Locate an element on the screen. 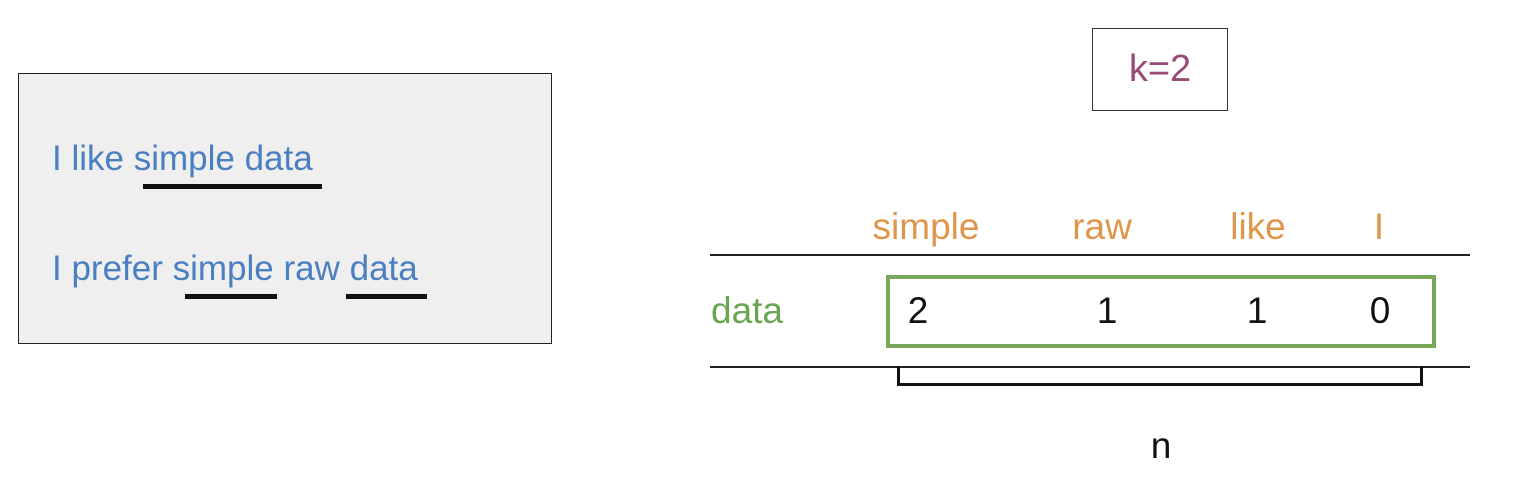 The height and width of the screenshot is (492, 1538). column-header-raw: raw is located at coordinates (1102, 226).